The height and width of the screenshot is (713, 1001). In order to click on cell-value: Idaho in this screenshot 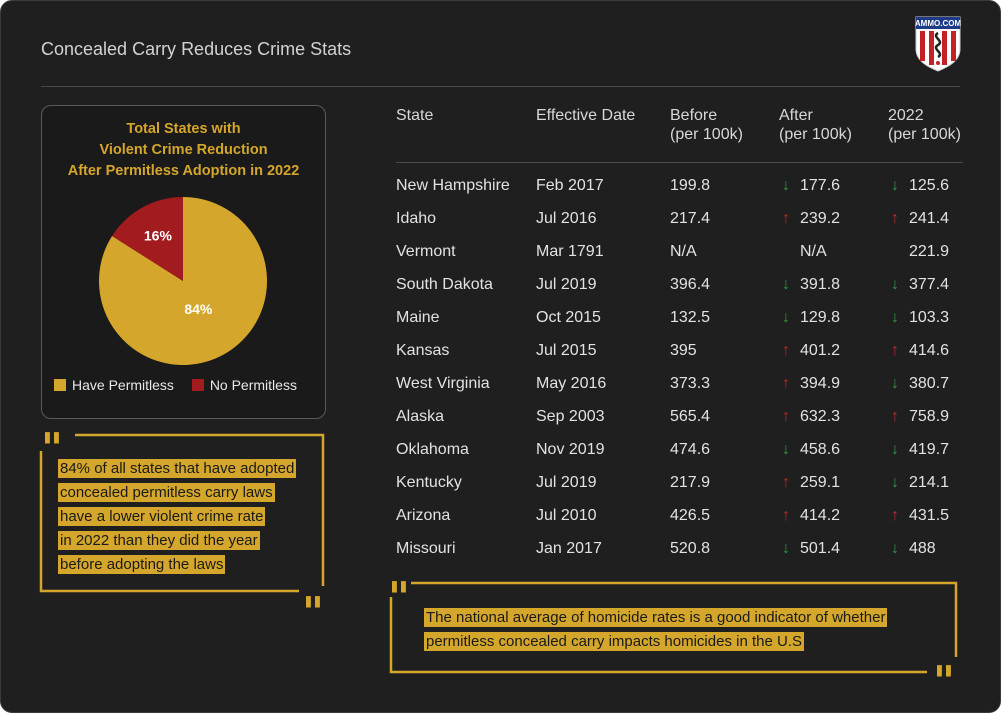, I will do `click(416, 218)`.